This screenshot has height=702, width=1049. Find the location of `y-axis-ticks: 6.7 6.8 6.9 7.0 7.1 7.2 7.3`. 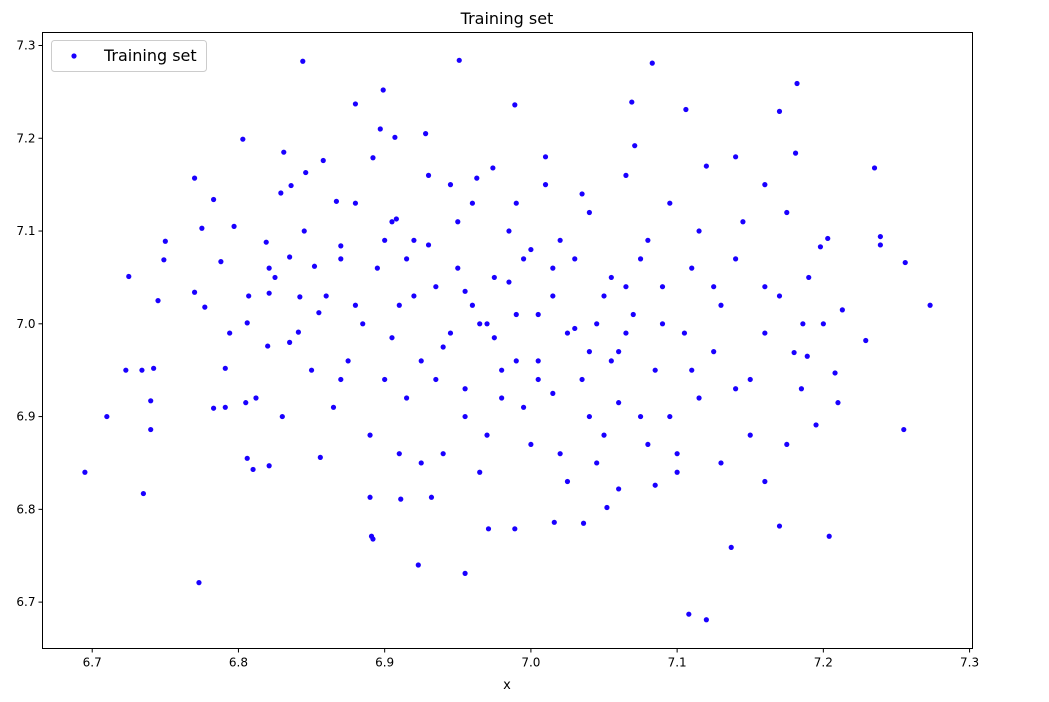

y-axis-ticks: 6.7 6.8 6.9 7.0 7.1 7.2 7.3 is located at coordinates (29, 323).